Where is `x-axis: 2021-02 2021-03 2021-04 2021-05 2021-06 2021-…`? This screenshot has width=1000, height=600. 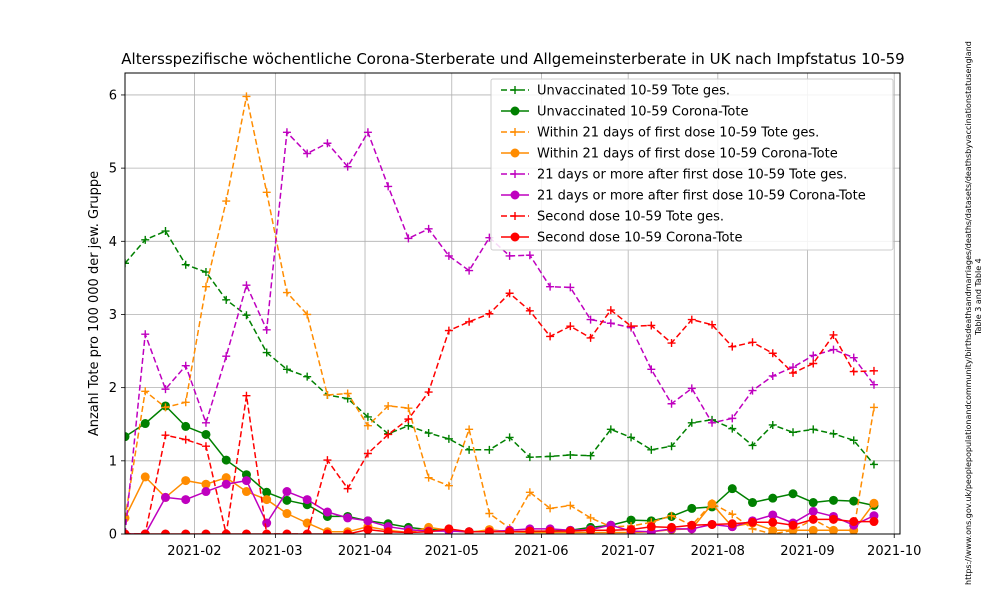 x-axis: 2021-02 2021-03 2021-04 2021-05 2021-06 2021-… is located at coordinates (544, 546).